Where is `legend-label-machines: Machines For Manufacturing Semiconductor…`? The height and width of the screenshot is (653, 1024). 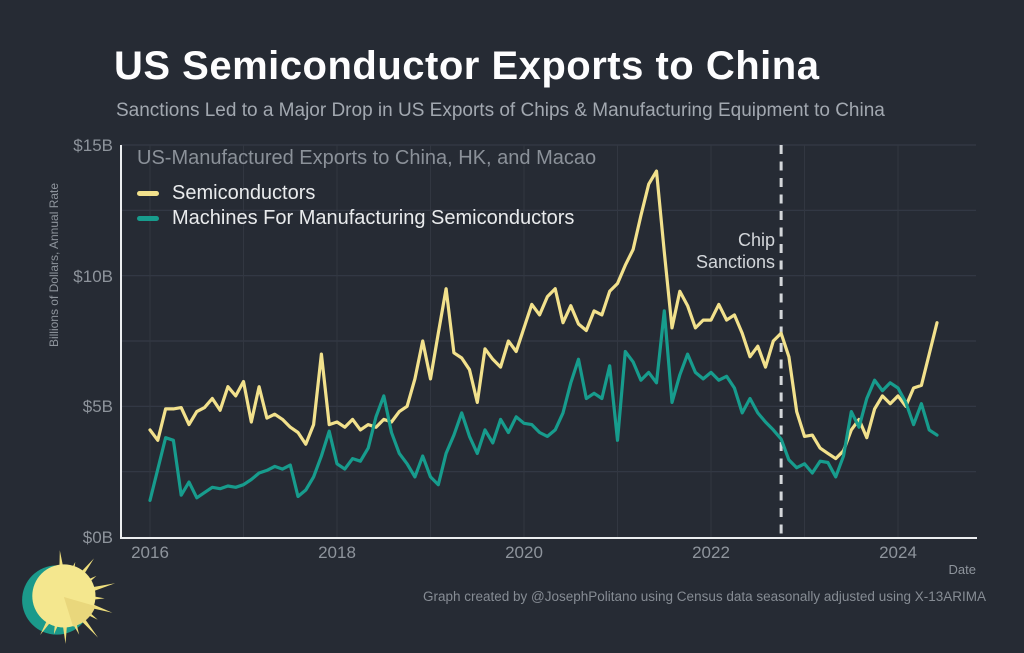 legend-label-machines: Machines For Manufacturing Semiconductor… is located at coordinates (373, 218).